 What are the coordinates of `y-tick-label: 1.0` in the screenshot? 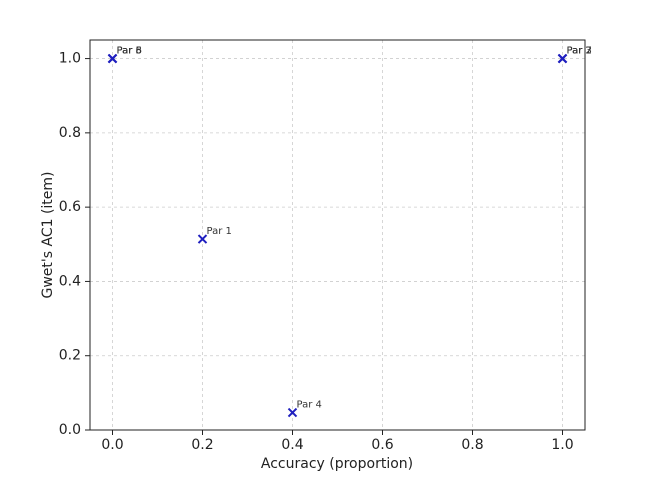 It's located at (70, 59).